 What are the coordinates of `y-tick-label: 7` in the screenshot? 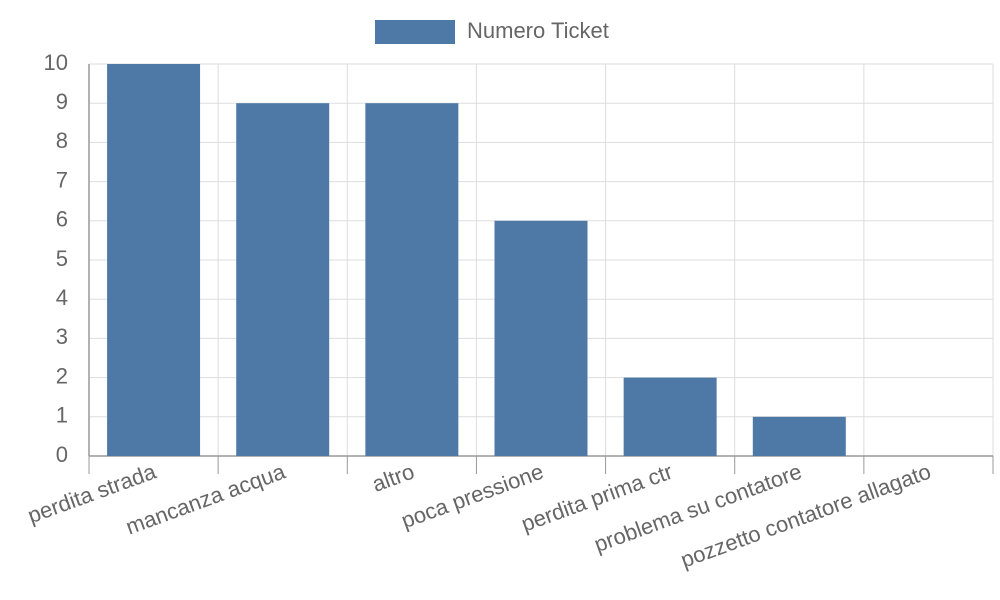 It's located at (62, 179).